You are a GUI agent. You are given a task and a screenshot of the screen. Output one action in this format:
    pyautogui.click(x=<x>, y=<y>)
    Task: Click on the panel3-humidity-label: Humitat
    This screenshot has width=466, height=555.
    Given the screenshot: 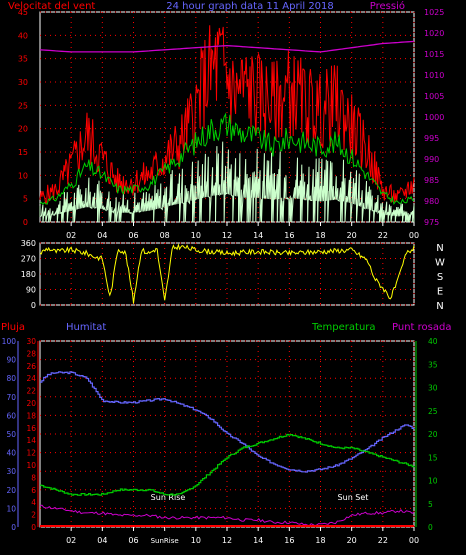 What is the action you would take?
    pyautogui.click(x=86, y=327)
    